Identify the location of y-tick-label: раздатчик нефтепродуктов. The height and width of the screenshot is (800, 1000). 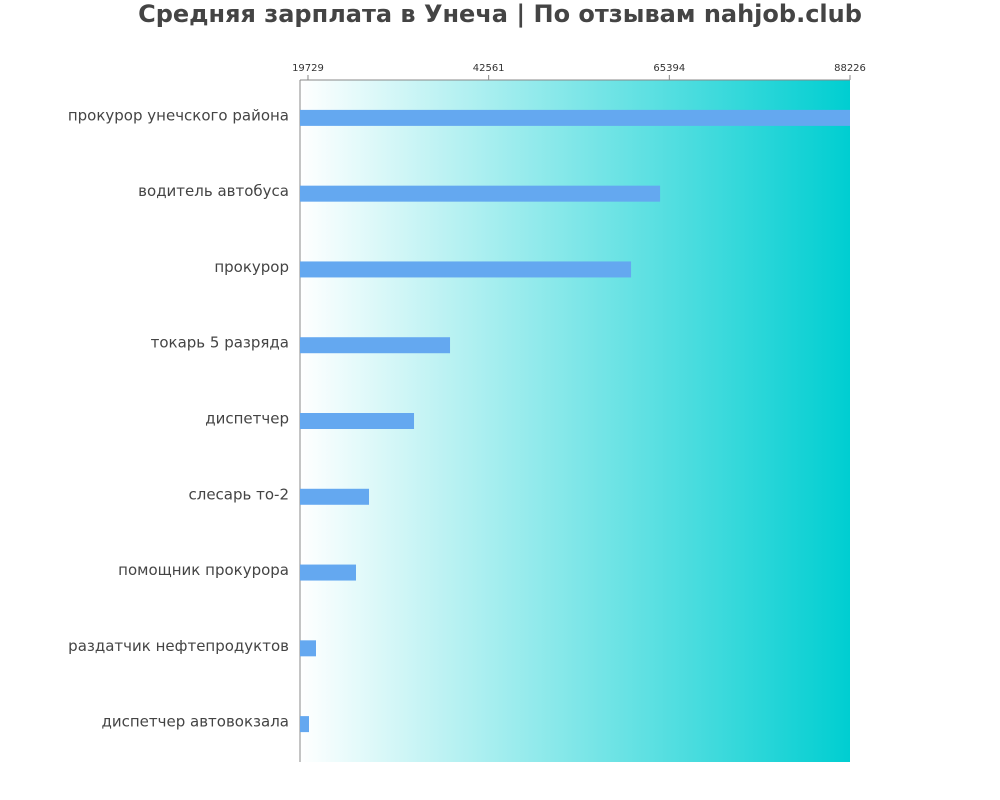
(178, 646).